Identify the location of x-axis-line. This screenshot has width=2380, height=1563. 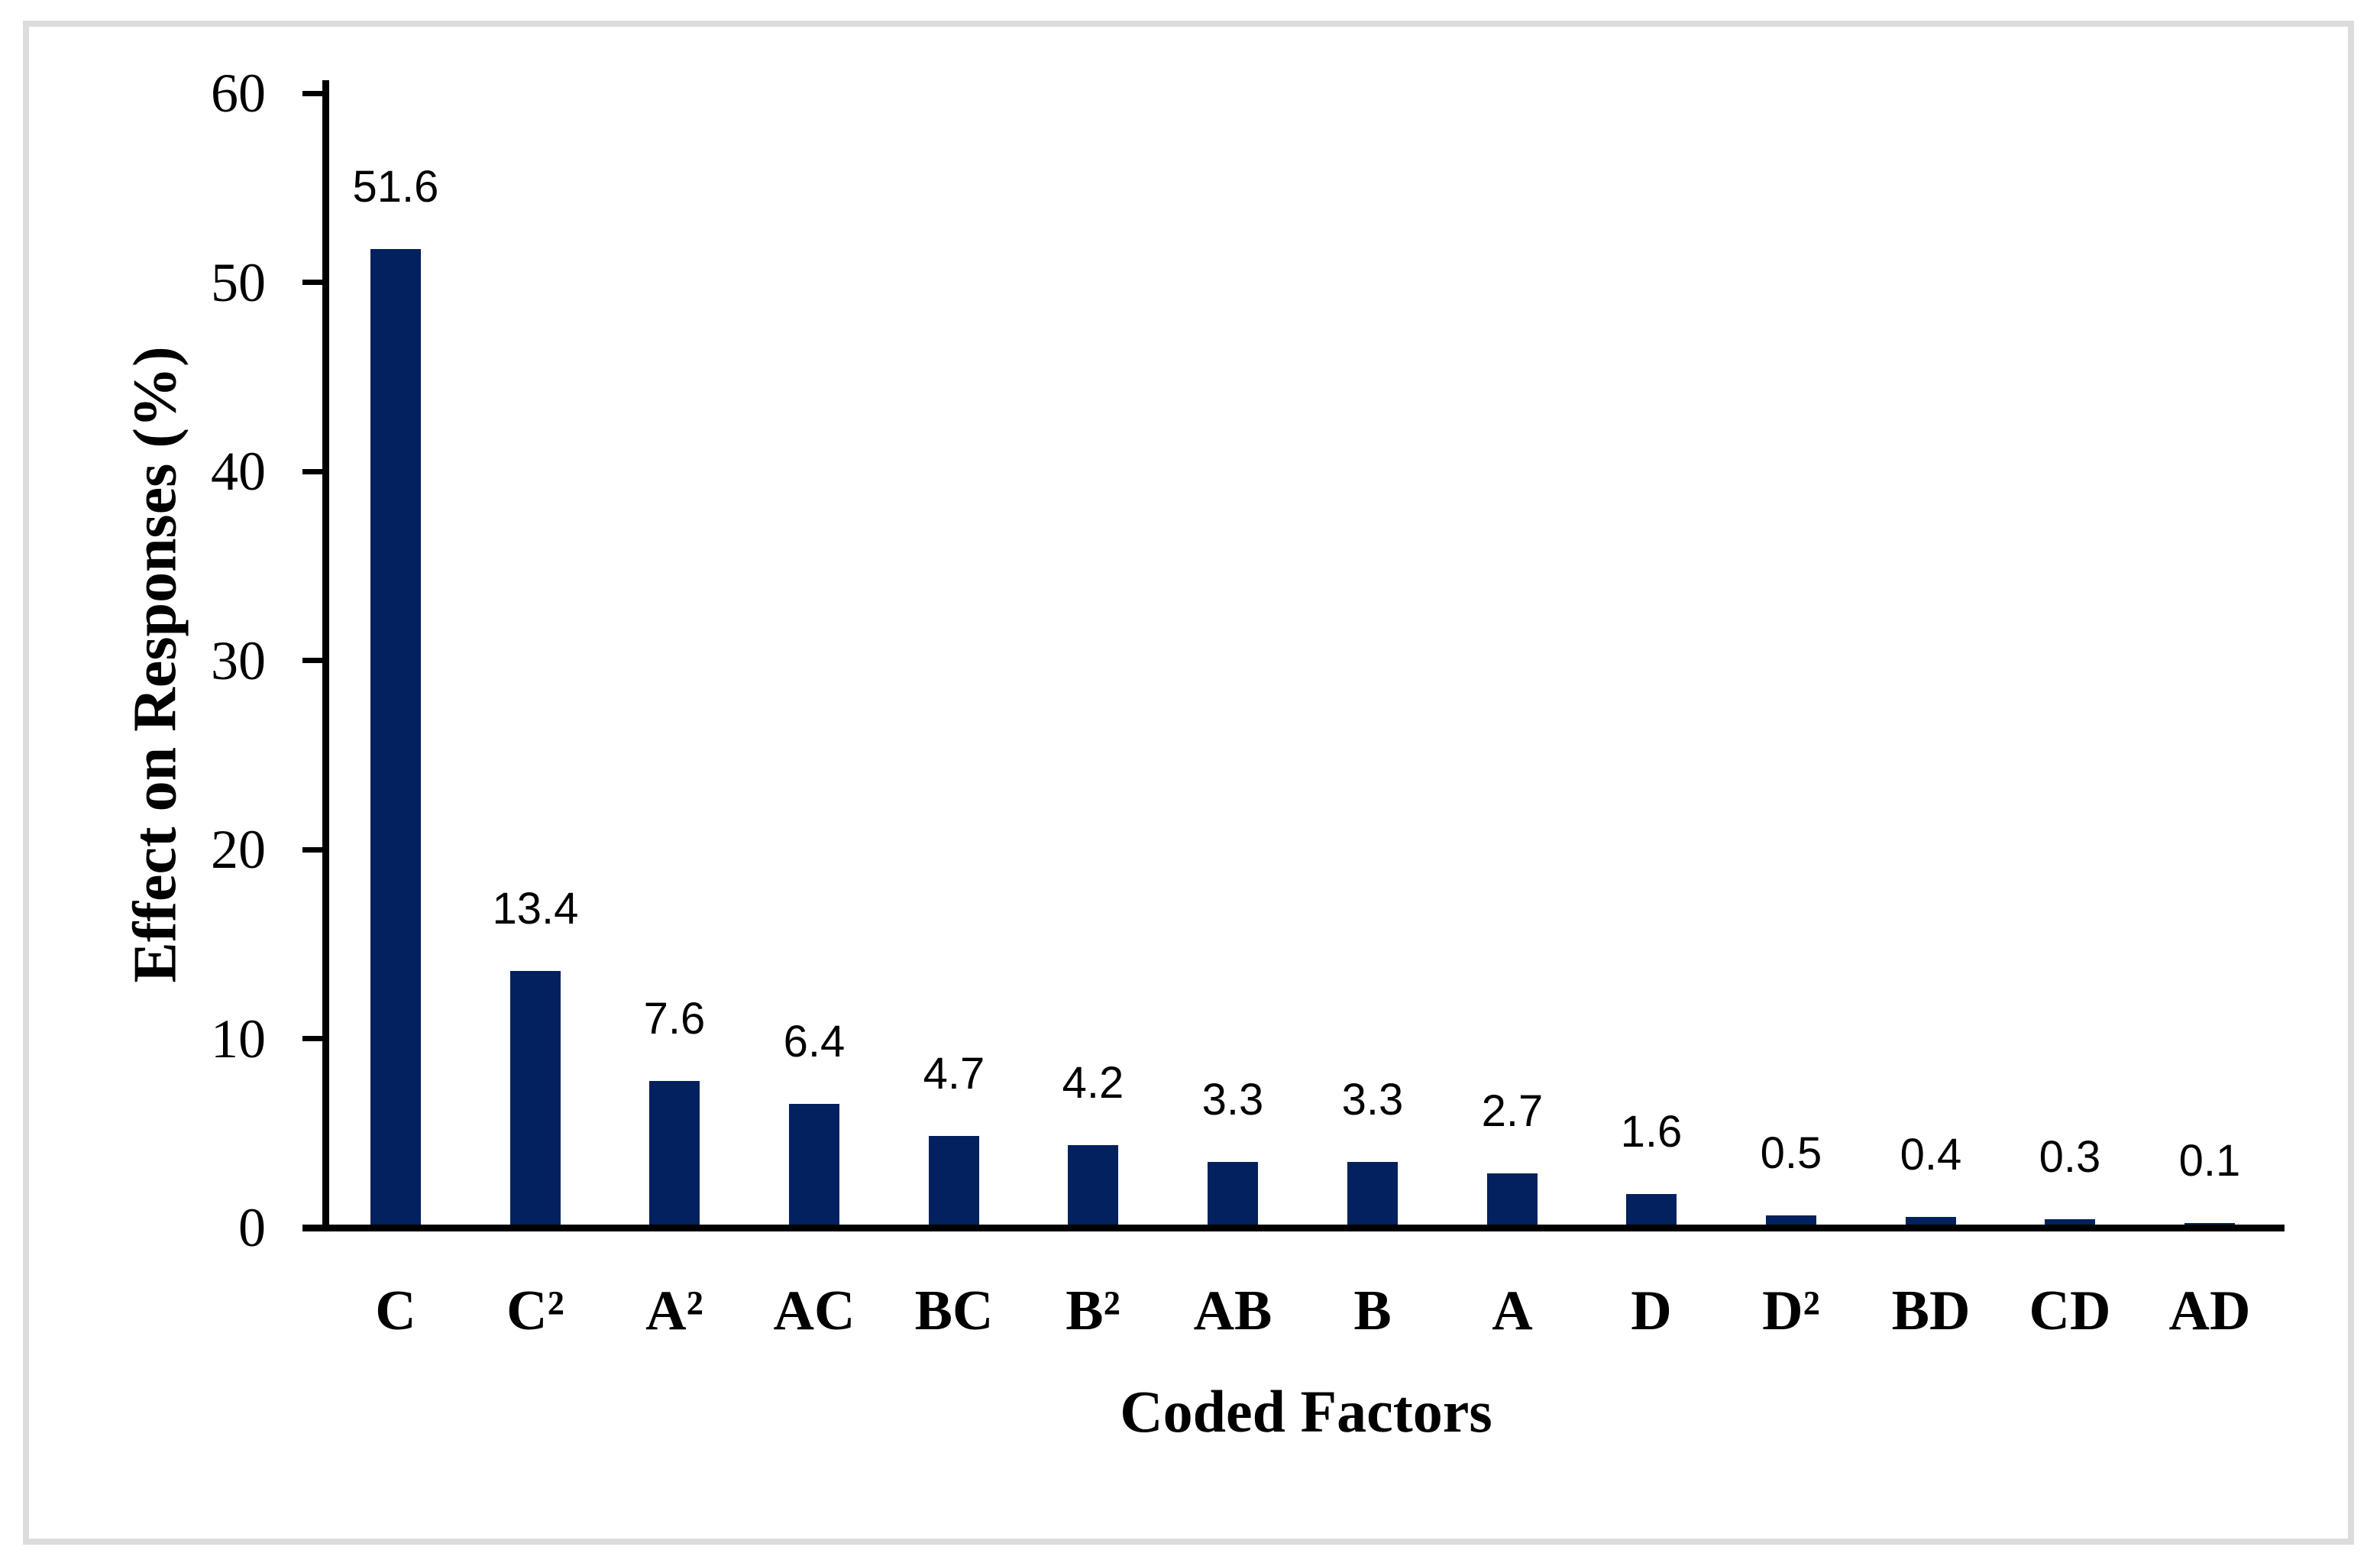
(1303, 1228).